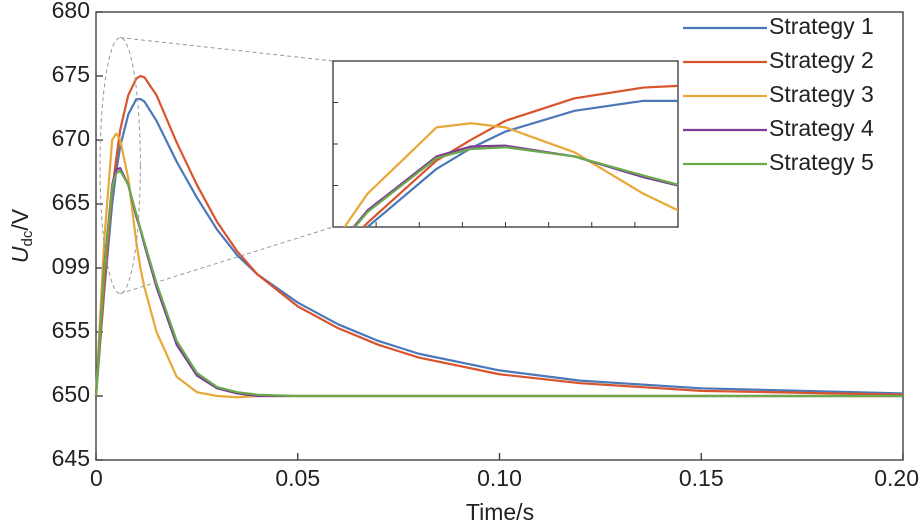 Image resolution: width=921 pixels, height=532 pixels. What do you see at coordinates (20, 219) in the screenshot?
I see `y-label-unit: /V` at bounding box center [20, 219].